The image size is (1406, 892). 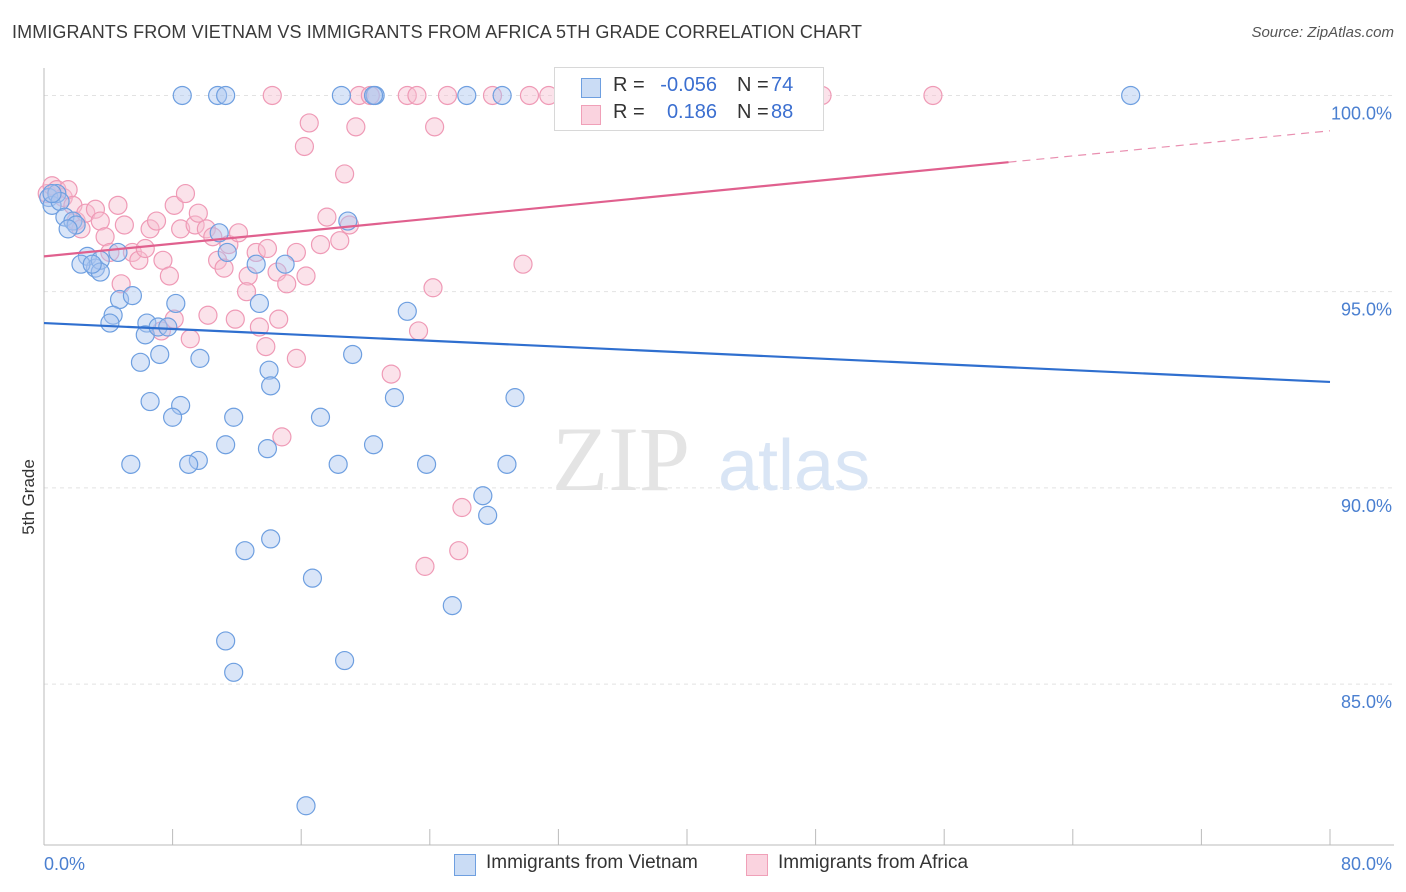 I want to click on watermark-zip: ZIP, so click(x=621, y=459).